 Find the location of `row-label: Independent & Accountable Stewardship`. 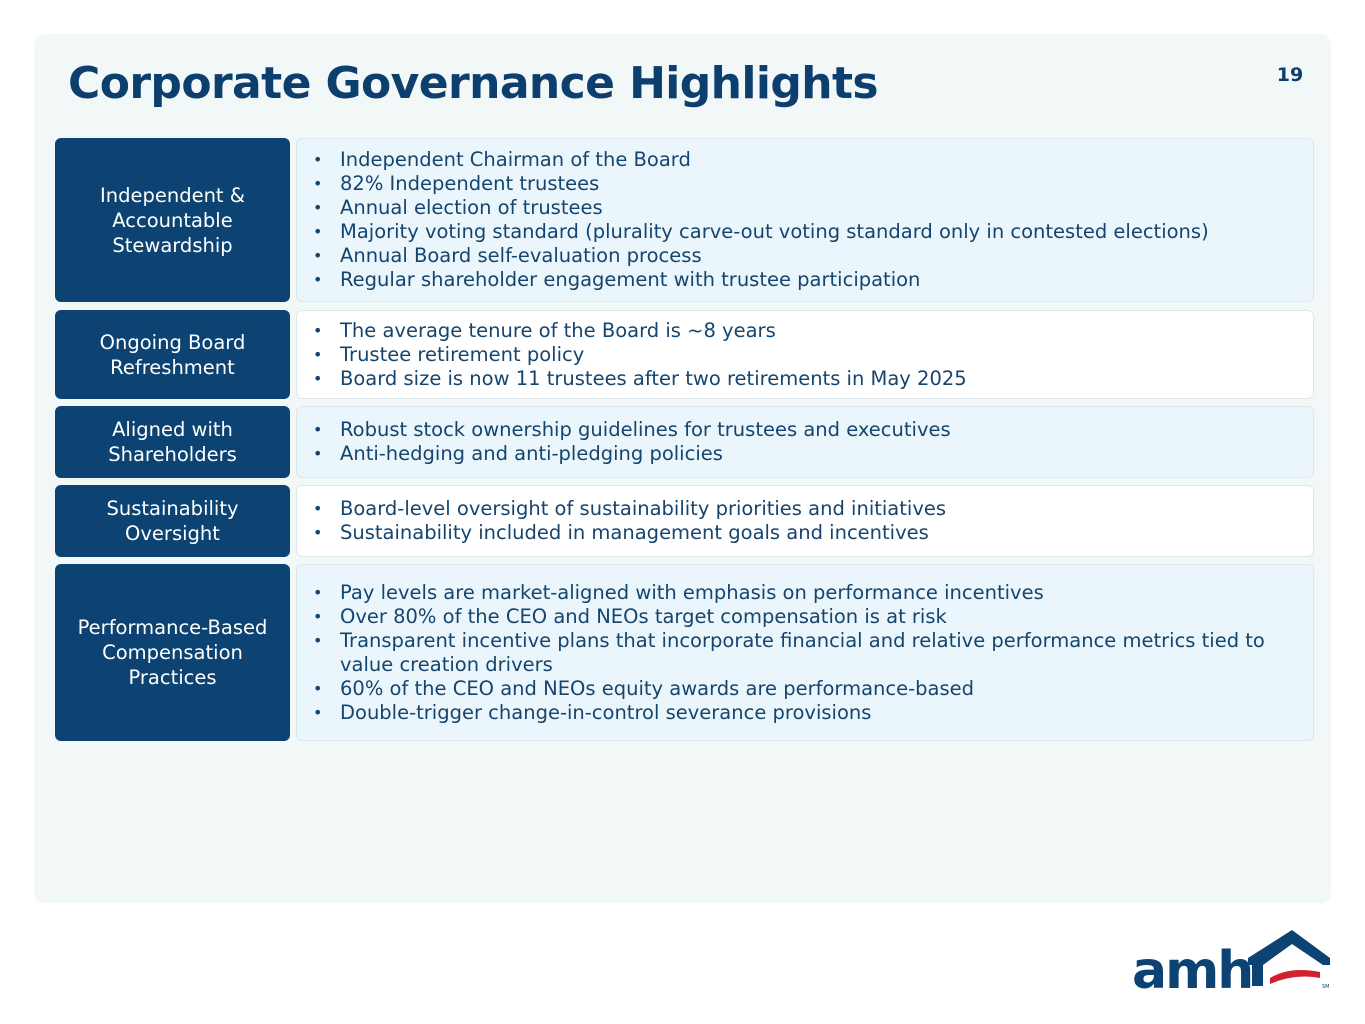

row-label: Independent & Accountable Stewardship is located at coordinates (172, 220).